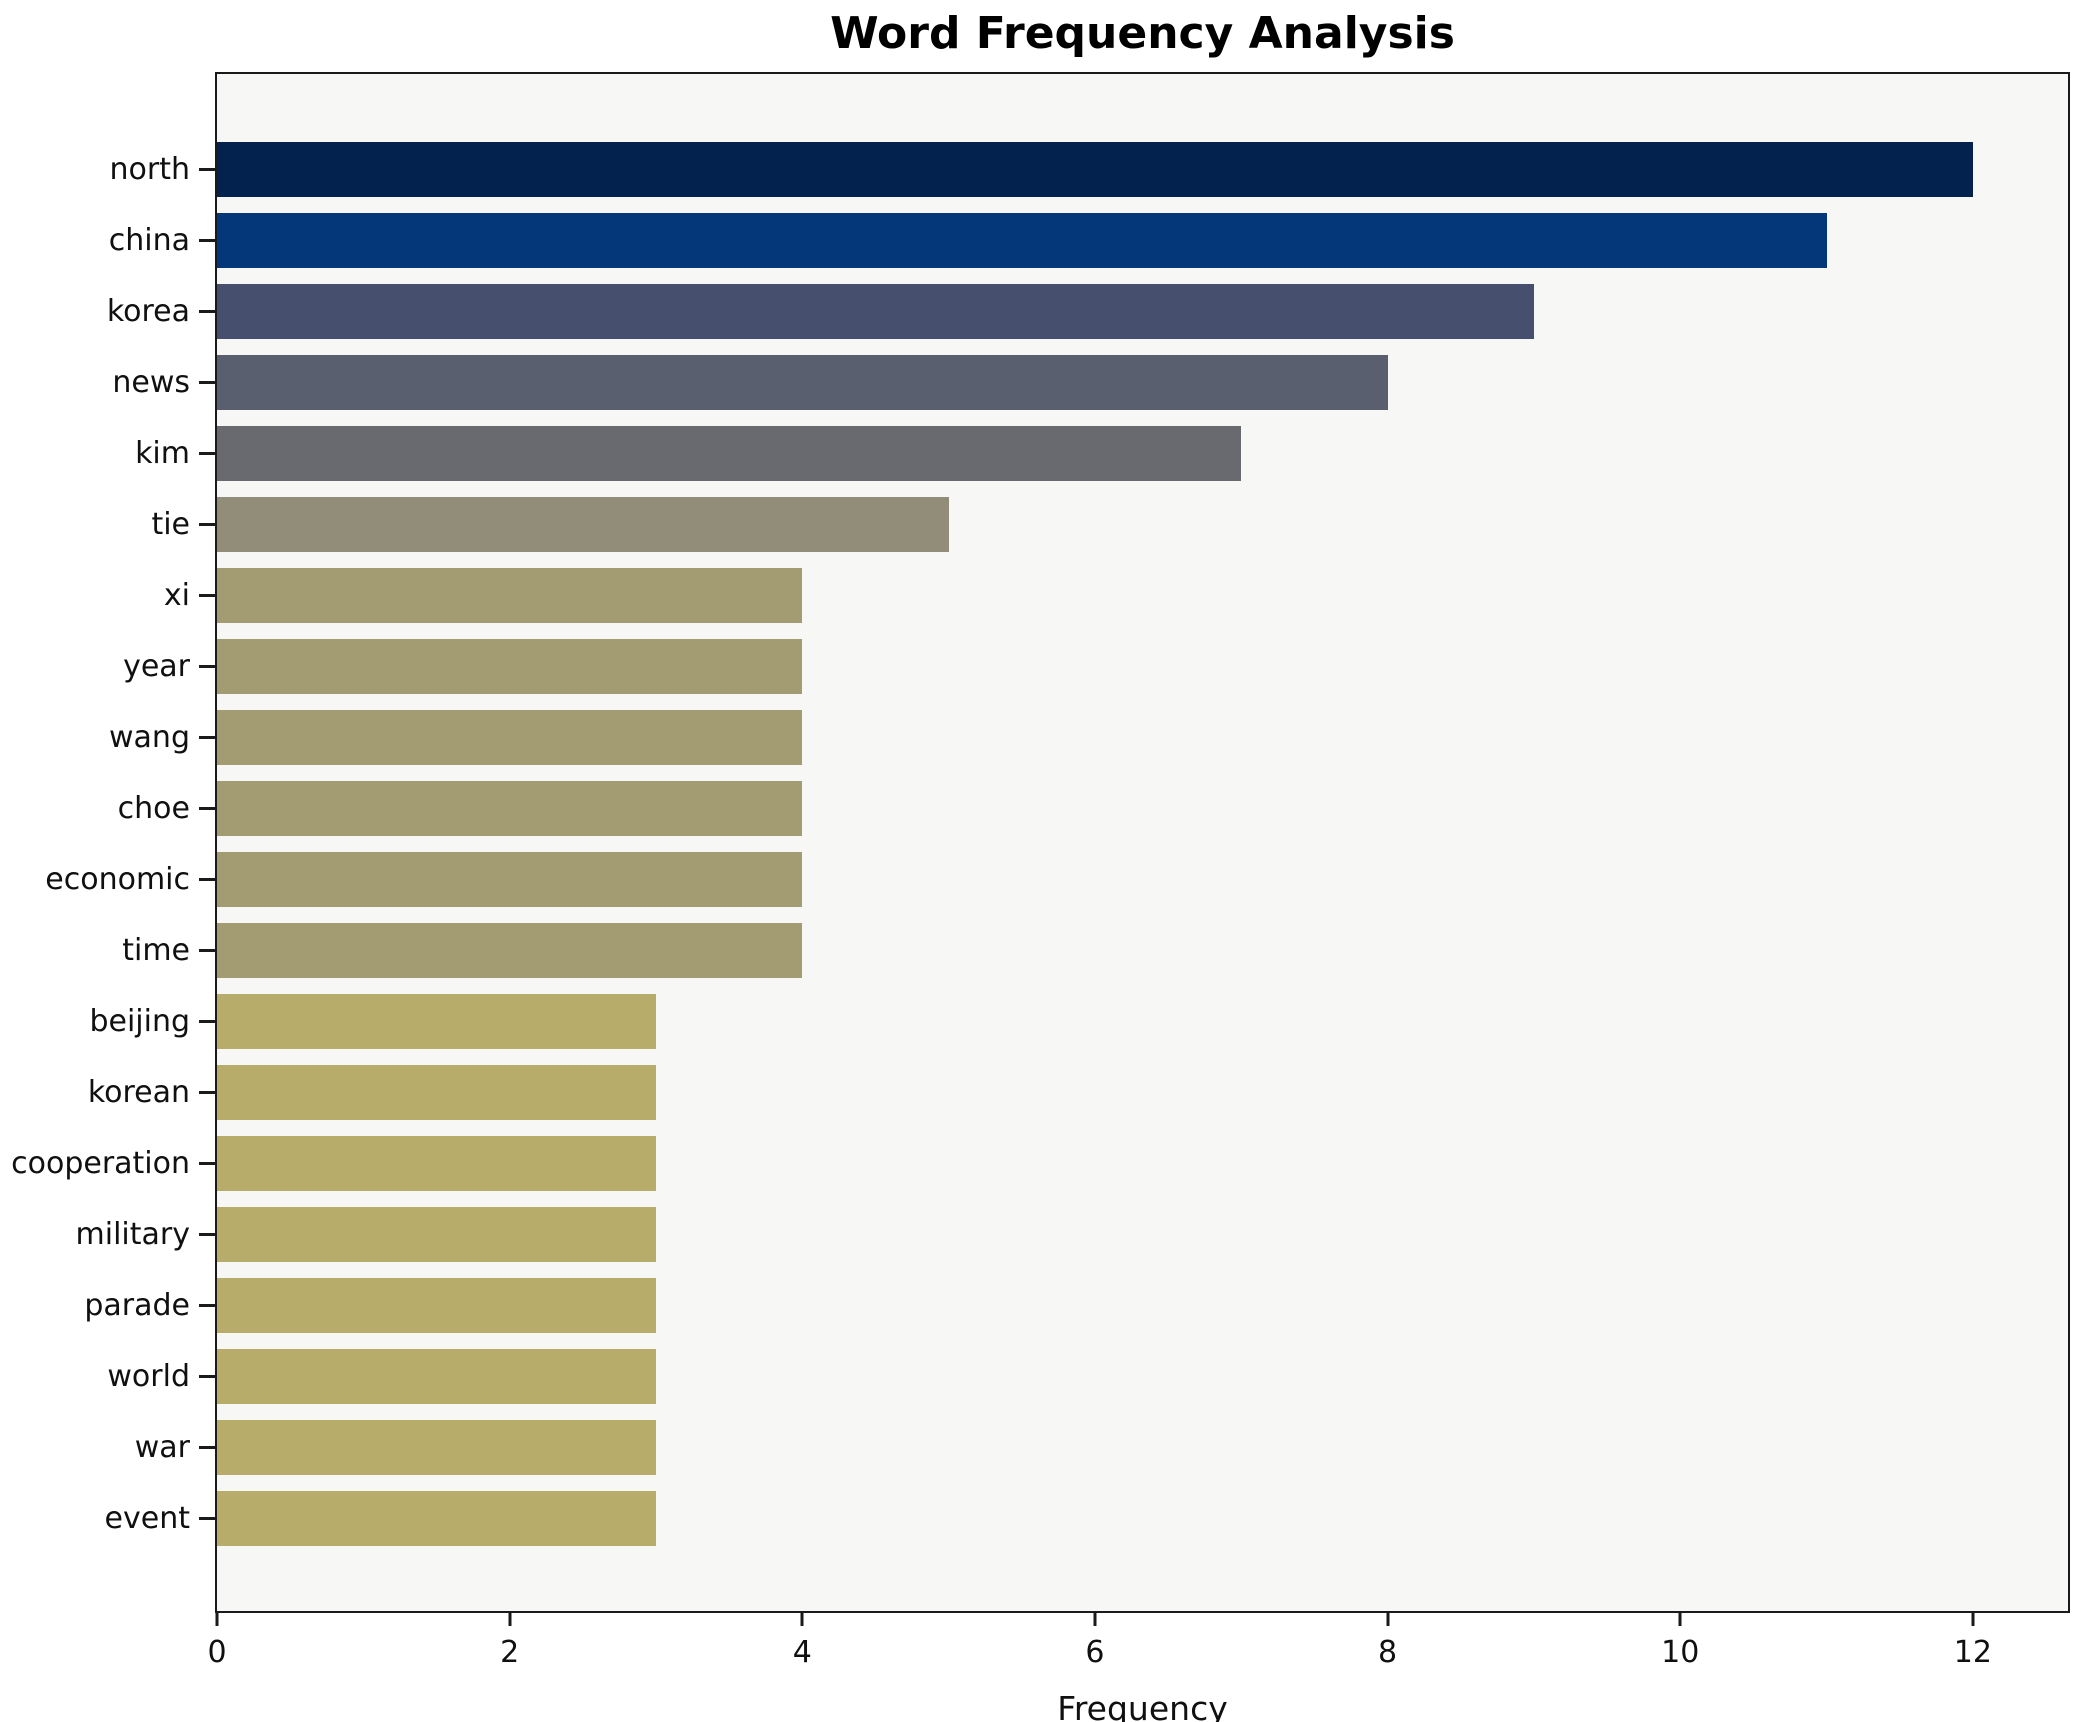 This screenshot has width=2093, height=1722. Describe the element at coordinates (207, 1234) in the screenshot. I see `y-tick-mark-military` at that location.